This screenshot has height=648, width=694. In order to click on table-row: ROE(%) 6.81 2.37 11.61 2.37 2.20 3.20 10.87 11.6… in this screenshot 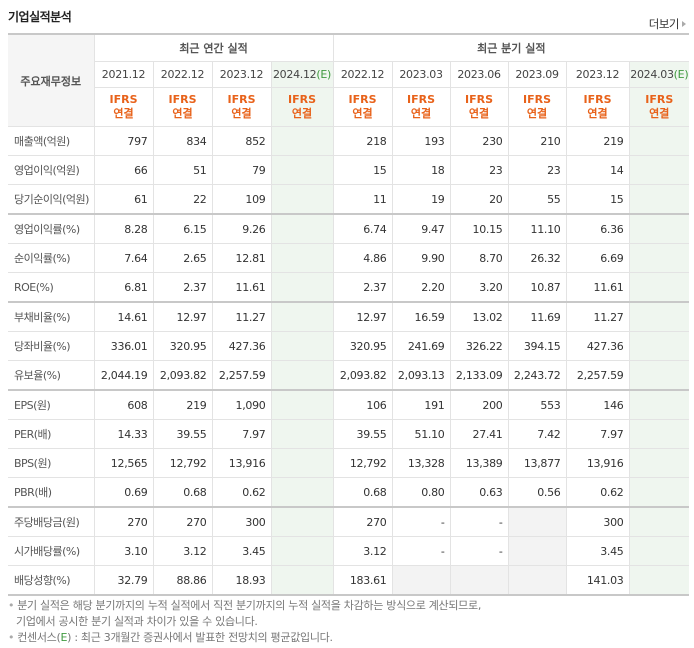, I will do `click(349, 287)`.